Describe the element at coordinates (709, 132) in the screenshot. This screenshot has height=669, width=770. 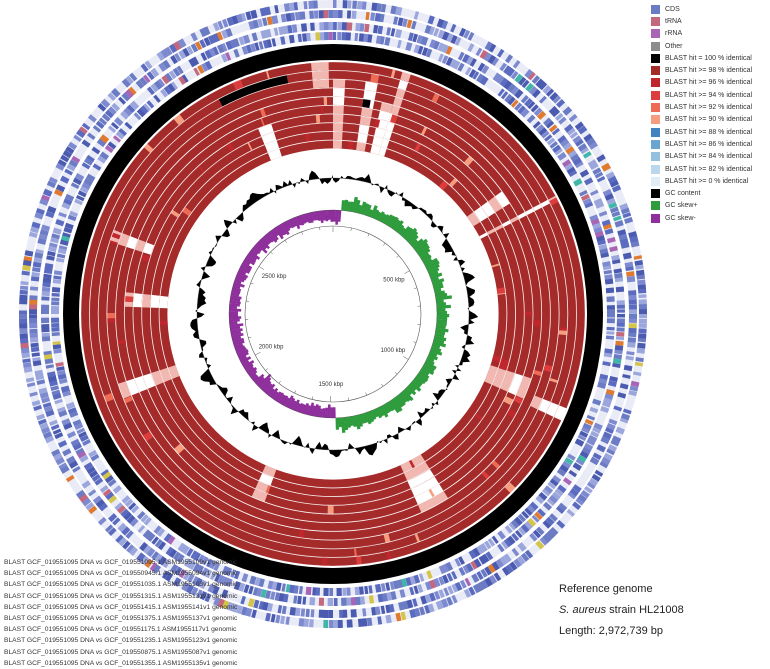
I see `legend-label: BLAST hit >= 88 % identical` at that location.